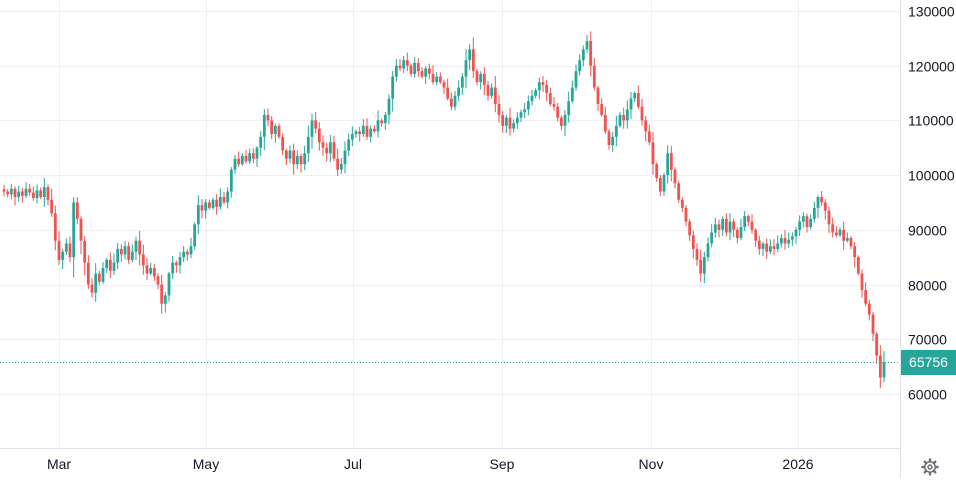 The width and height of the screenshot is (956, 483). What do you see at coordinates (930, 467) in the screenshot?
I see `gear-icon` at bounding box center [930, 467].